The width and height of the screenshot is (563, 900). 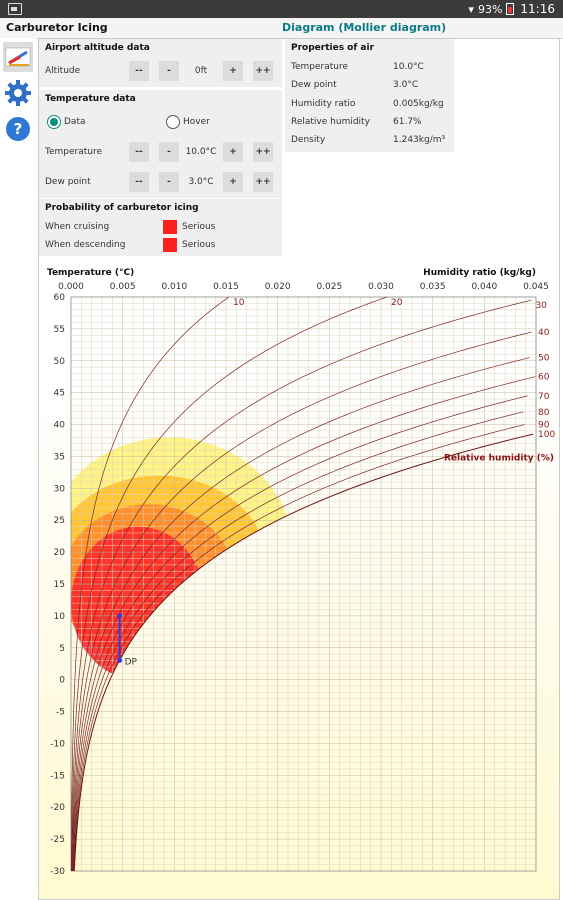 What do you see at coordinates (71, 287) in the screenshot?
I see `x-tick-label: 0.000` at bounding box center [71, 287].